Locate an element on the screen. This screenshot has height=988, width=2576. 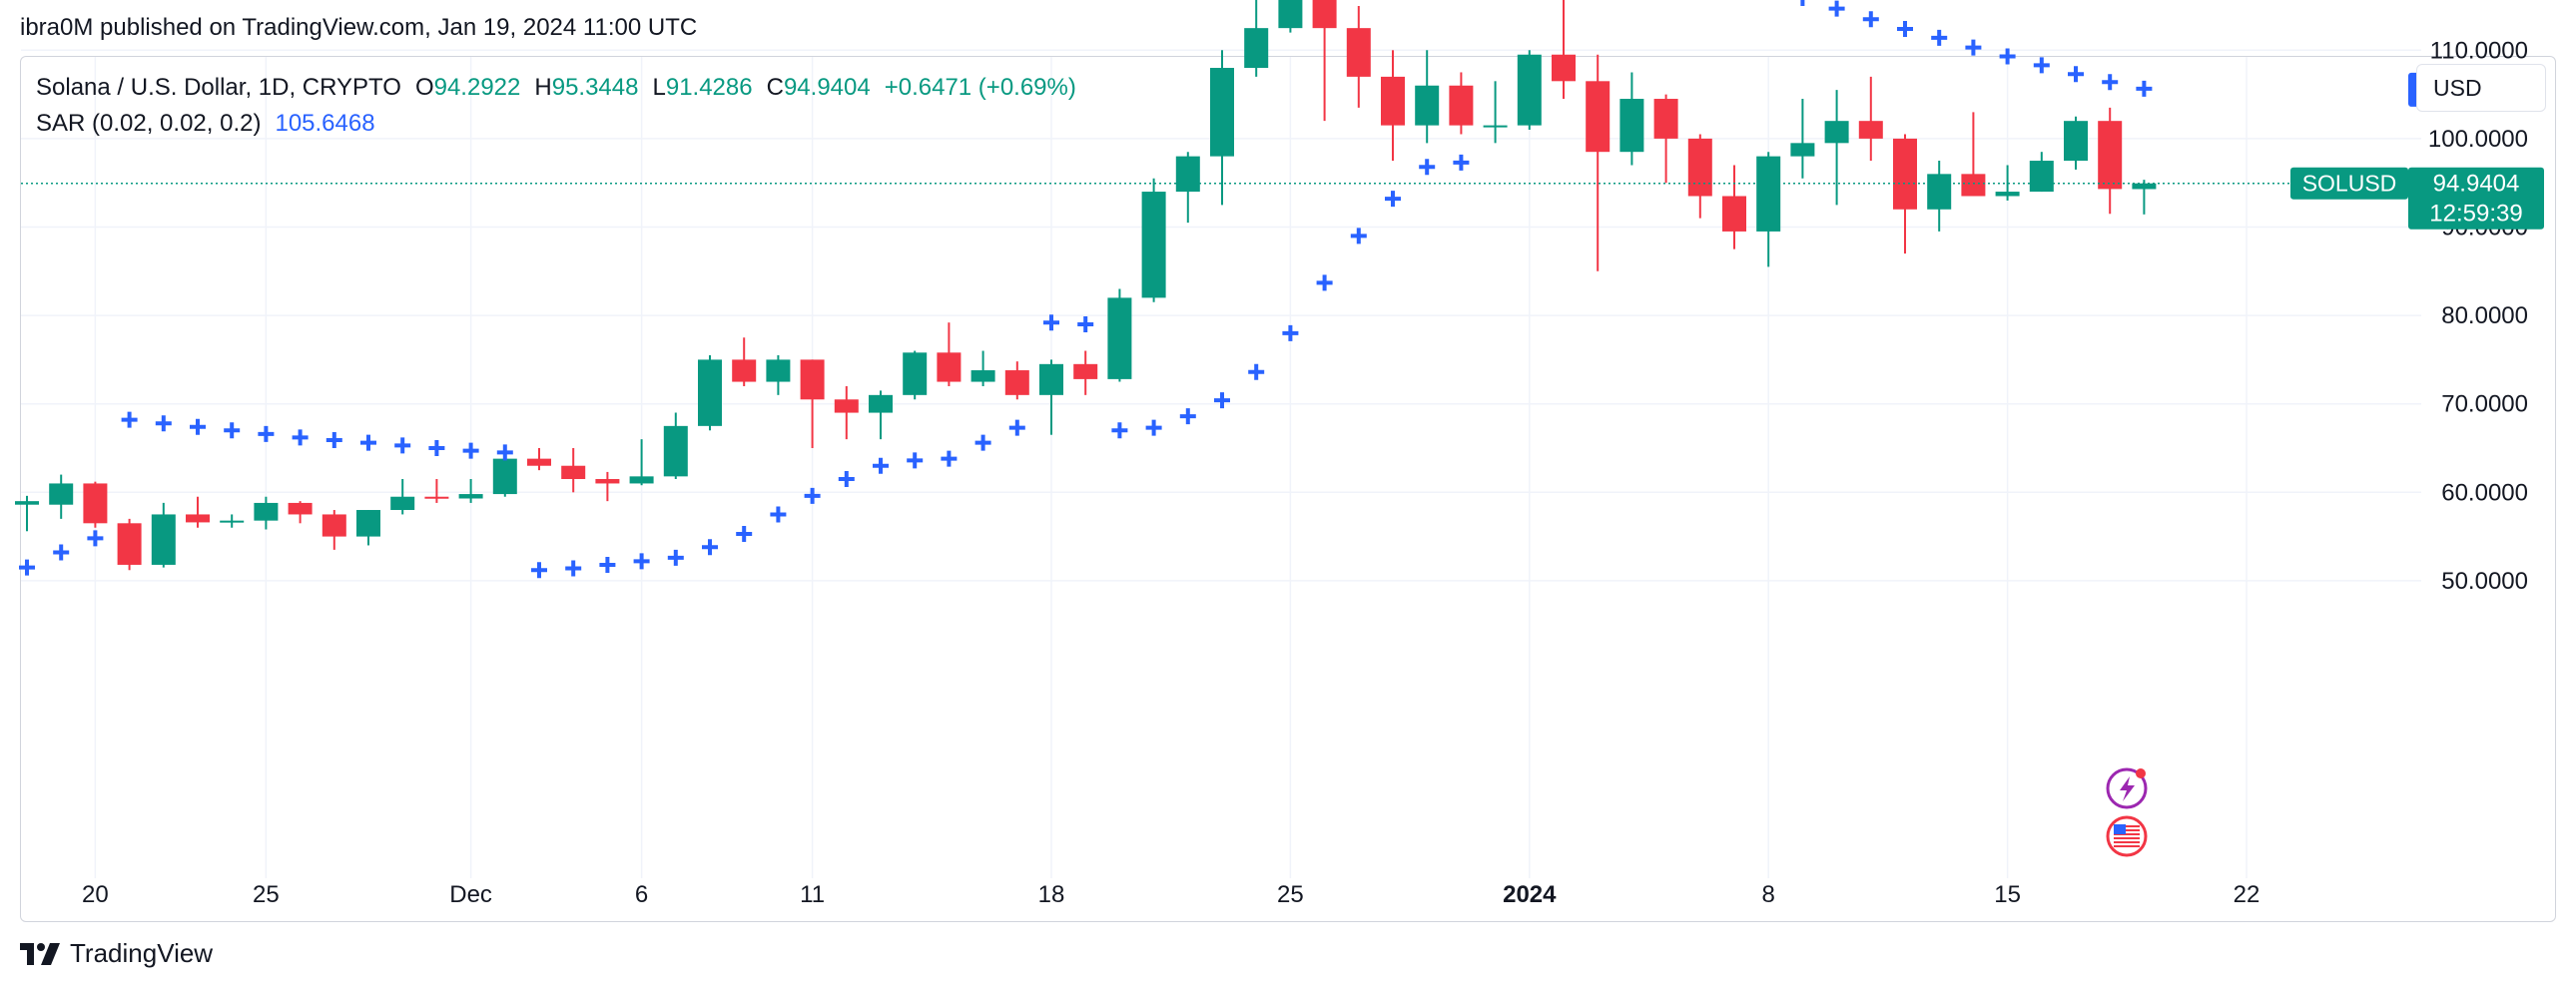
us-flag-event-icon is located at coordinates (2127, 836).